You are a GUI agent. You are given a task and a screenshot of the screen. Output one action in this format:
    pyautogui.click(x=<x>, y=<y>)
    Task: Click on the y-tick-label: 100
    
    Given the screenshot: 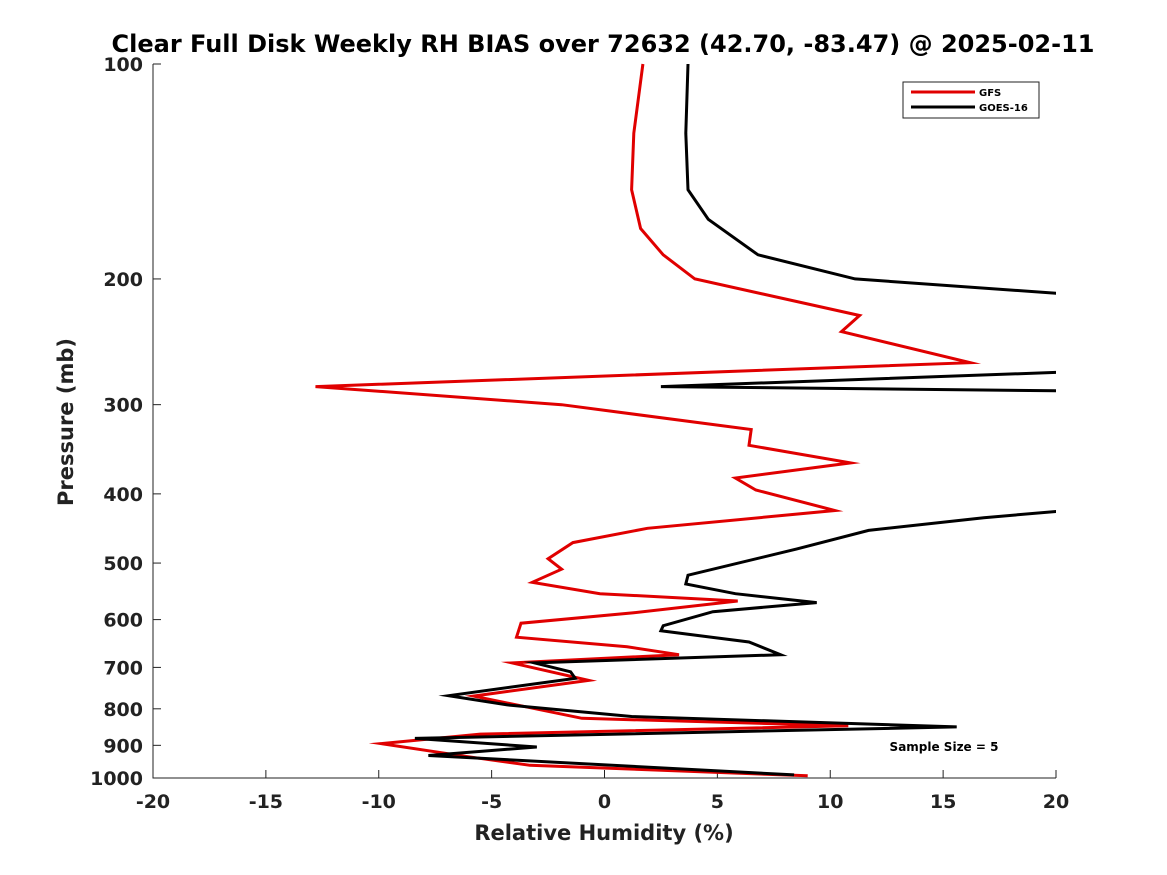 What is the action you would take?
    pyautogui.click(x=123, y=65)
    